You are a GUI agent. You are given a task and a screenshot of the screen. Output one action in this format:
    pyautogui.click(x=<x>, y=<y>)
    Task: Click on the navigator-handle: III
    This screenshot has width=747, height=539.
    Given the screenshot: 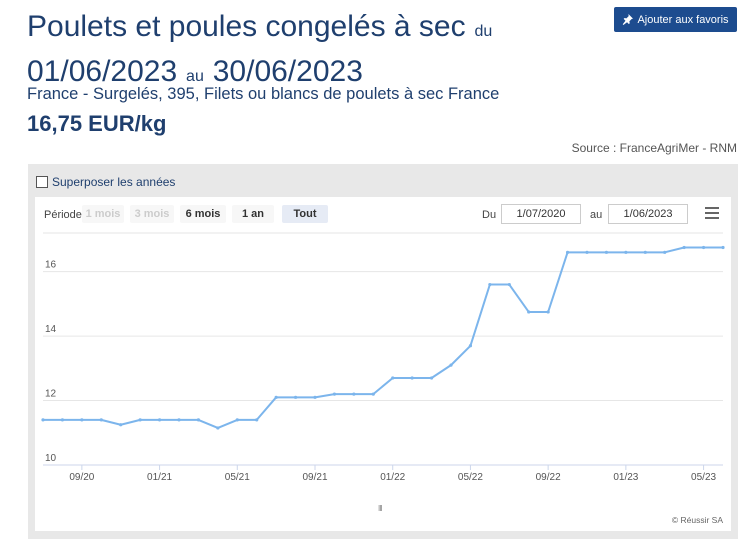 What is the action you would take?
    pyautogui.click(x=380, y=508)
    